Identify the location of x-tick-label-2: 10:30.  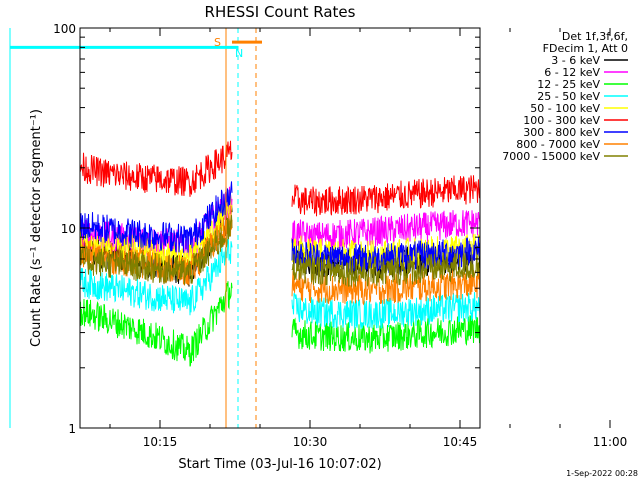
(310, 442).